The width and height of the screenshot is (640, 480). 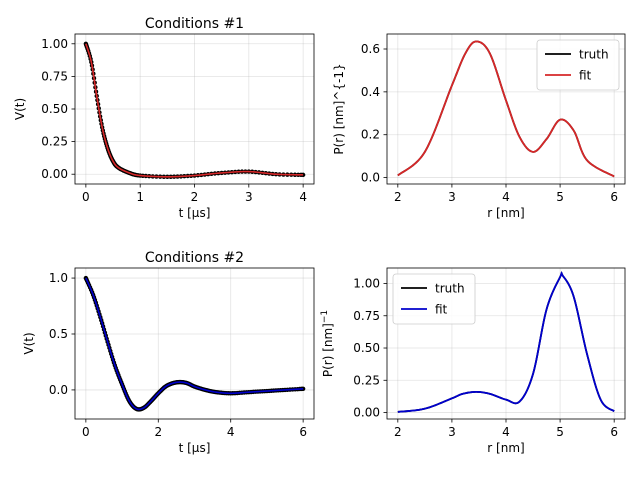 I want to click on y-axis-label: P(r) [nm]−1, so click(x=327, y=343).